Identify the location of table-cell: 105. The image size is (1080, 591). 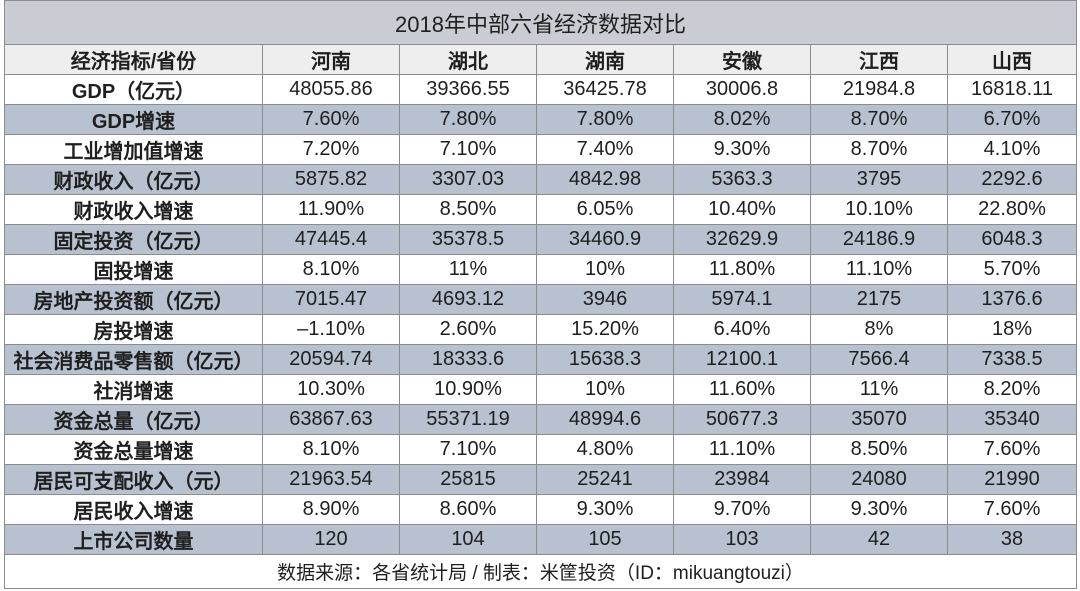
(605, 539).